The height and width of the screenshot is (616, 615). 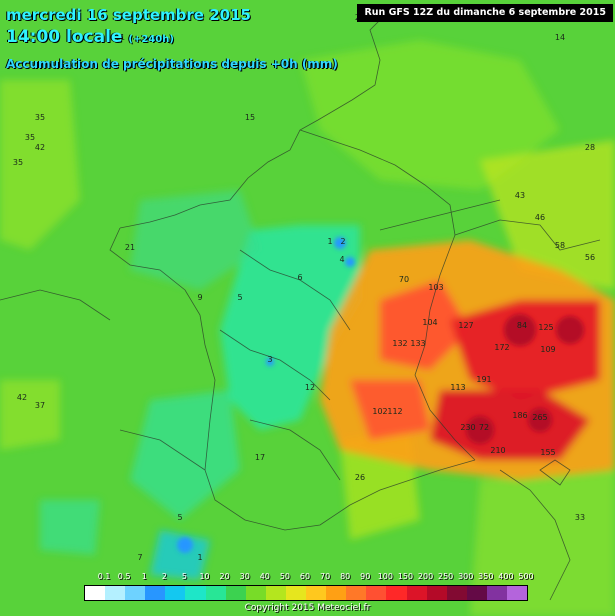 I want to click on precip-reading: 14, so click(x=560, y=37).